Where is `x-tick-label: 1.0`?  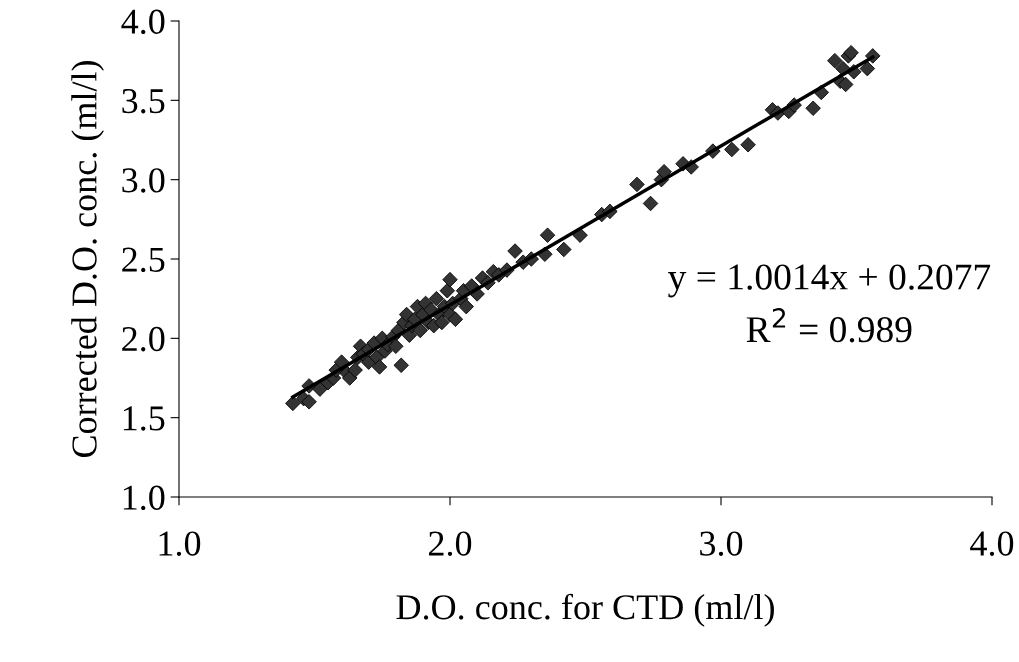 x-tick-label: 1.0 is located at coordinates (180, 543).